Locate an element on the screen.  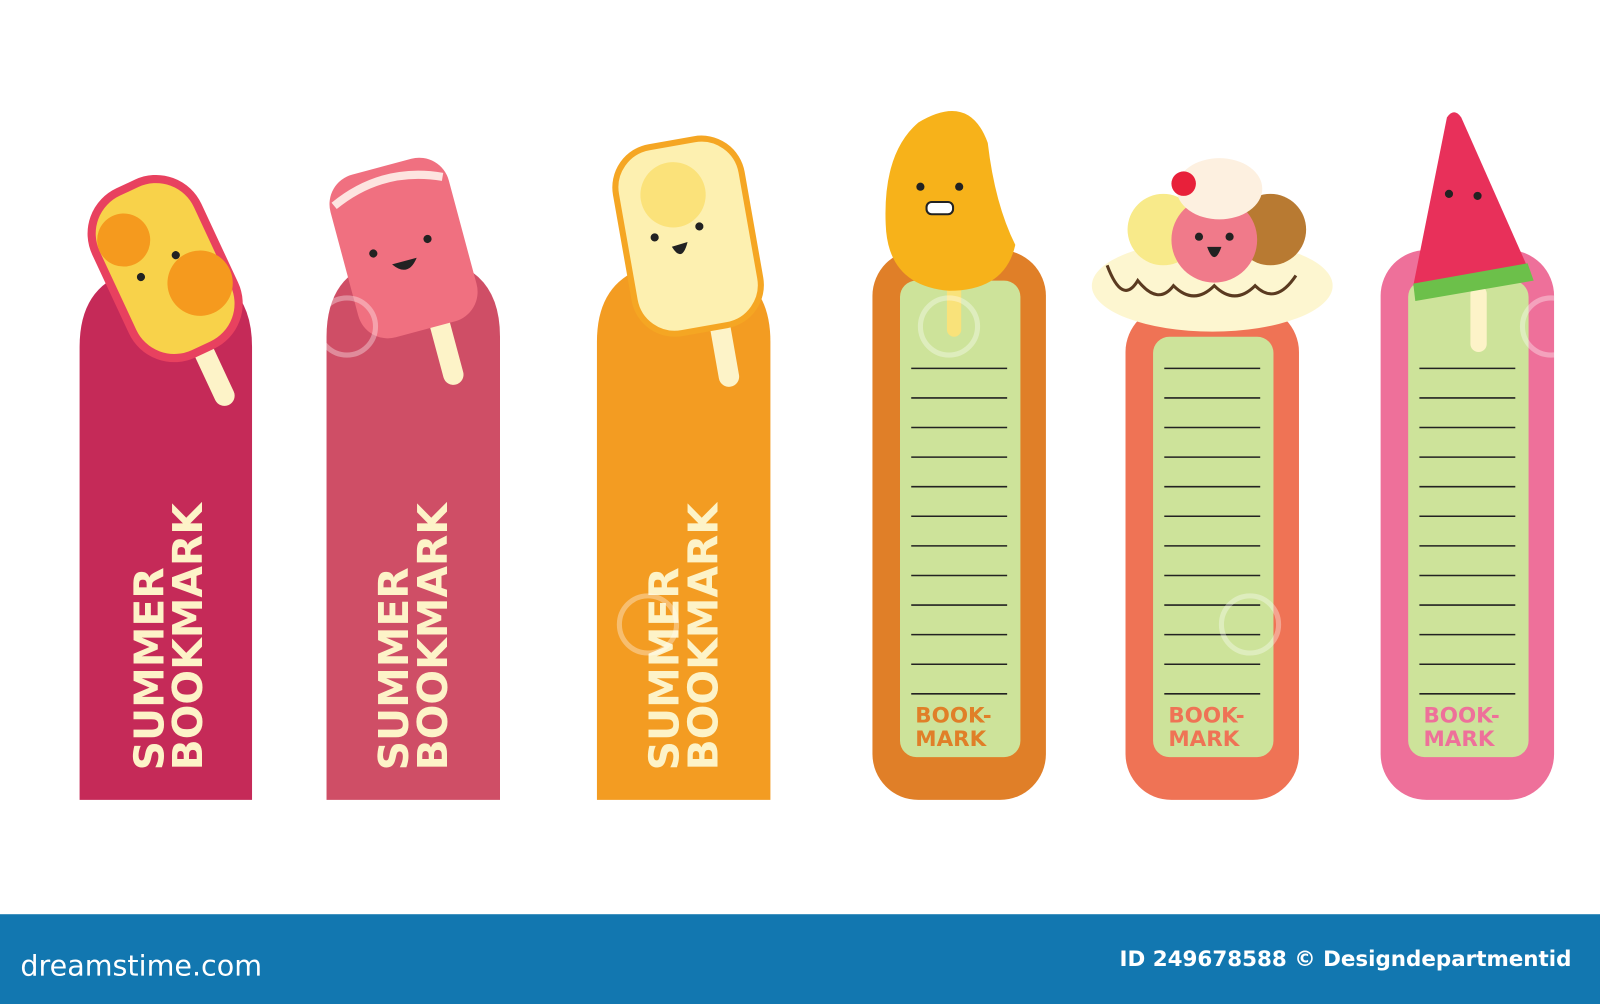
bookmark-banana-split: BOOK-MARK is located at coordinates (1212, 479).